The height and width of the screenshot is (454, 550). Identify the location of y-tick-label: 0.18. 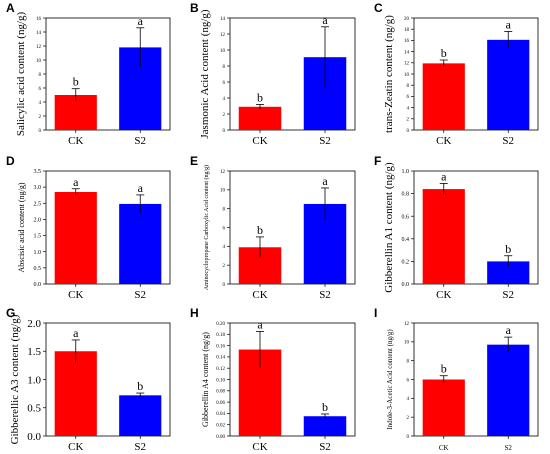
(220, 335).